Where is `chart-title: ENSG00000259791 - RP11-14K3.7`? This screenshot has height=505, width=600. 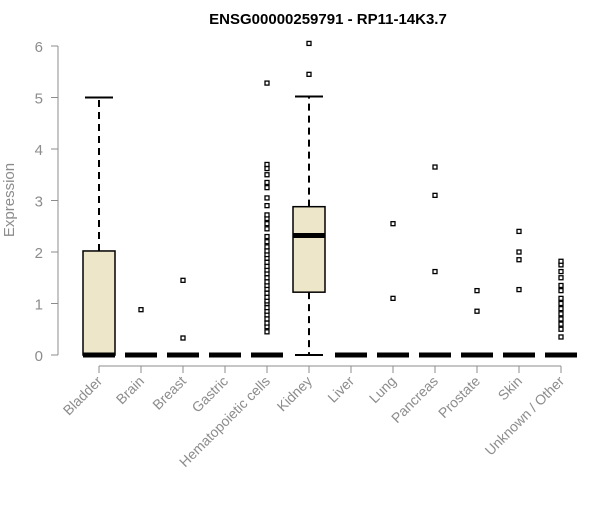 chart-title: ENSG00000259791 - RP11-14K3.7 is located at coordinates (328, 19).